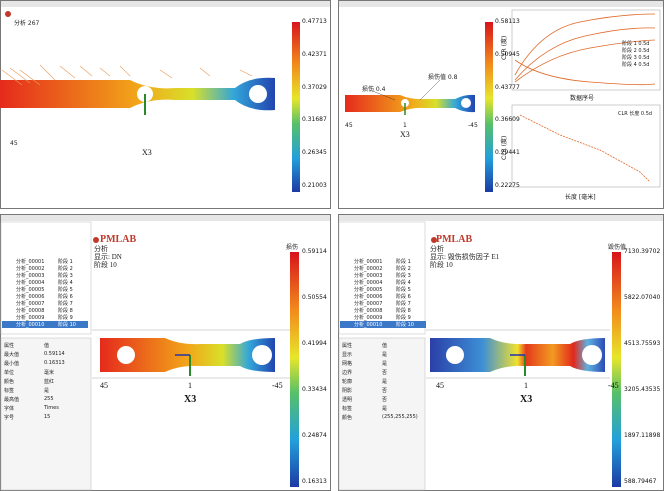 The width and height of the screenshot is (664, 491). What do you see at coordinates (314, 297) in the screenshot?
I see `colorbar-label: 0.50554` at bounding box center [314, 297].